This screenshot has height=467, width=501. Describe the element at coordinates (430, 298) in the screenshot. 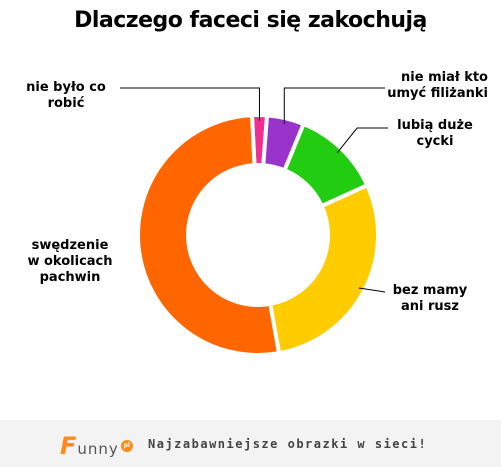

I see `slice-label-bez-mamy-ani-rusz: bez mamy ani rusz` at that location.